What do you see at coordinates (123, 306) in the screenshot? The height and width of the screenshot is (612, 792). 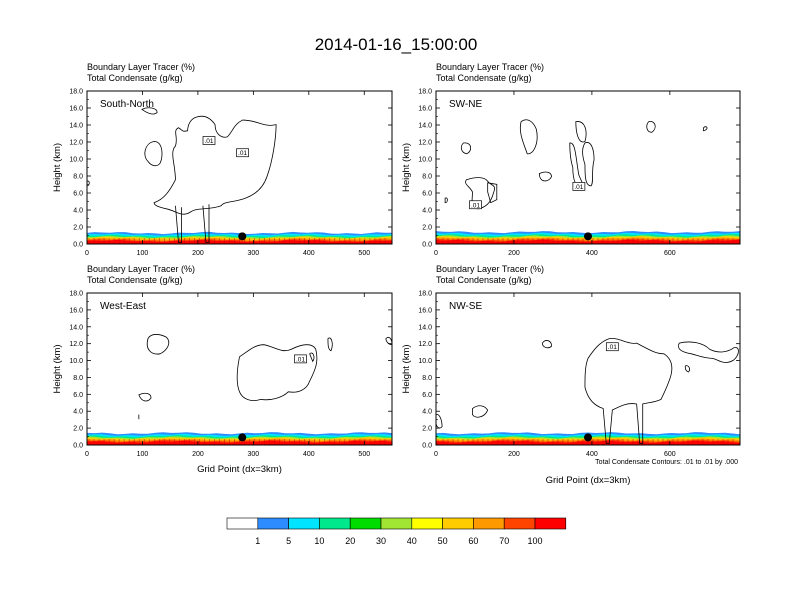 I see `panel-label: West-East` at bounding box center [123, 306].